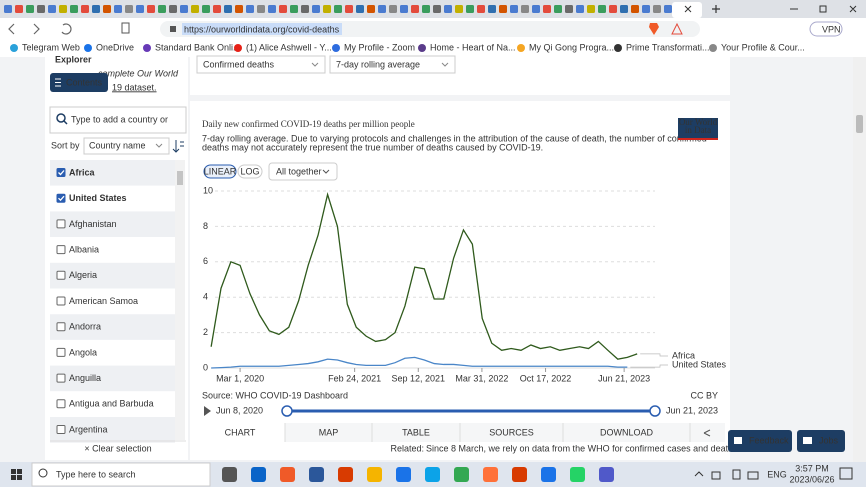  What do you see at coordinates (240, 432) in the screenshot?
I see `chart-tab: CHART` at bounding box center [240, 432].